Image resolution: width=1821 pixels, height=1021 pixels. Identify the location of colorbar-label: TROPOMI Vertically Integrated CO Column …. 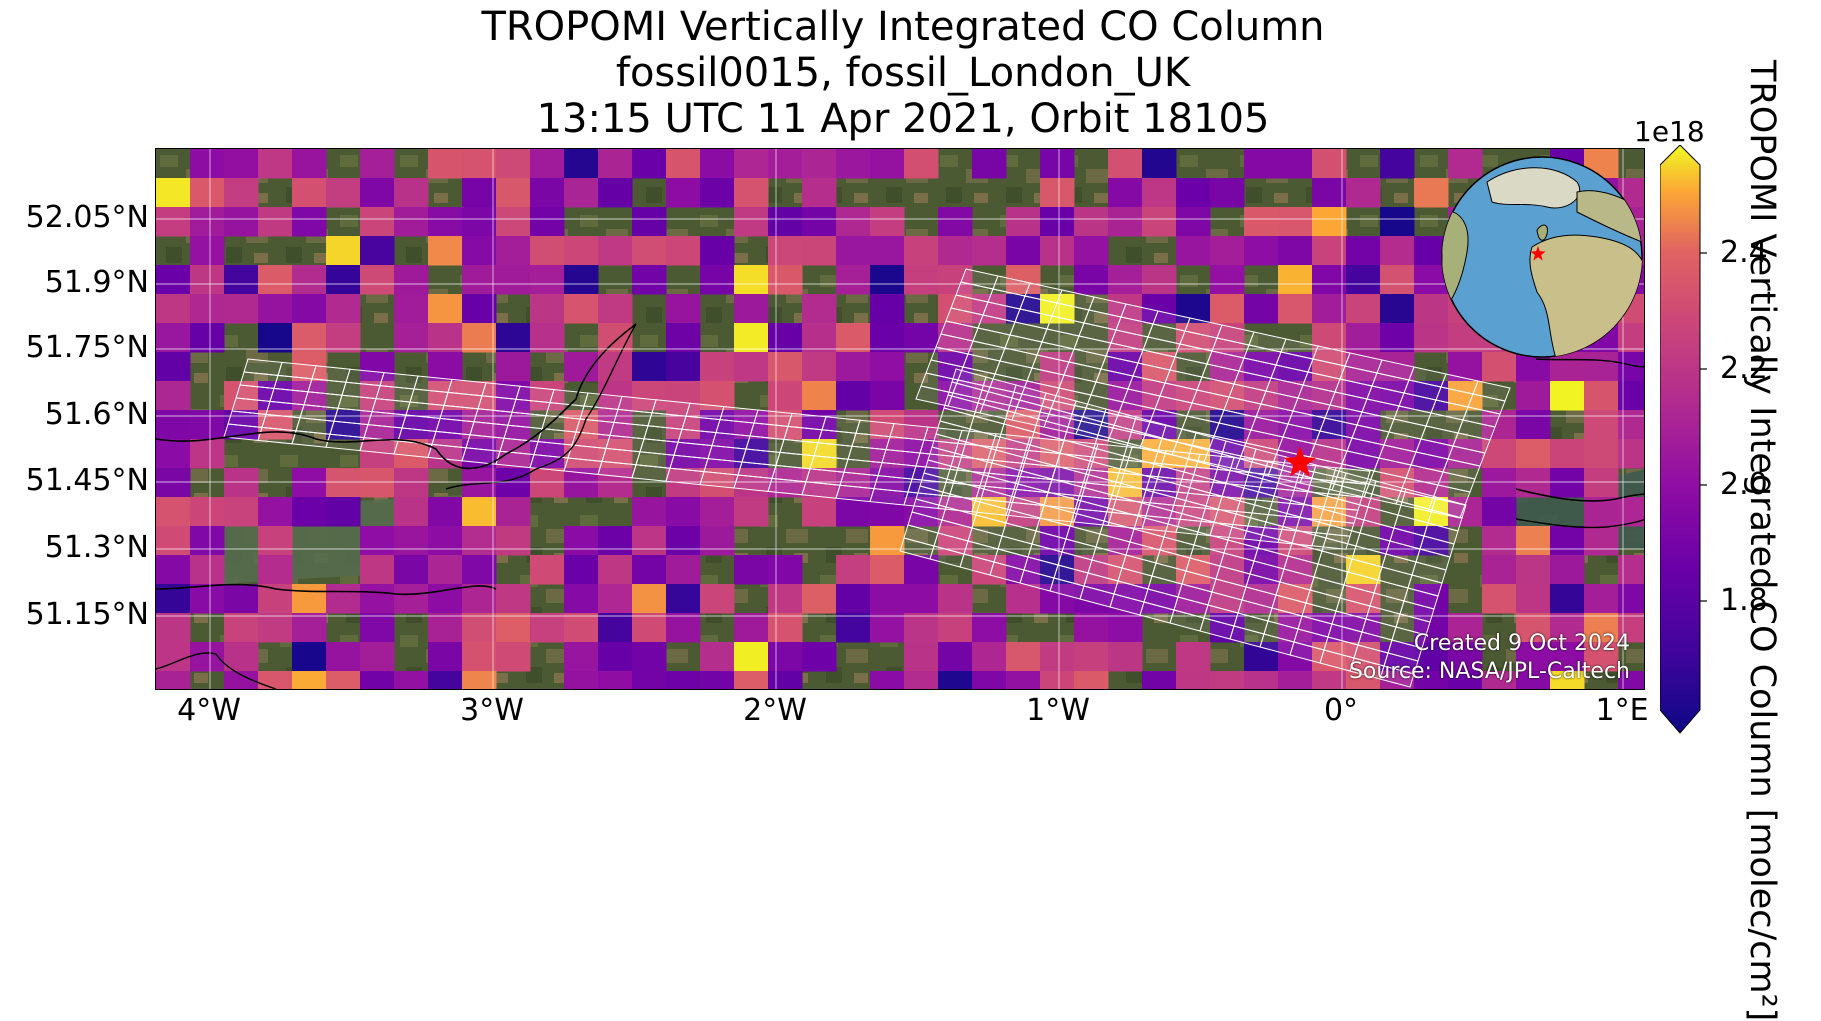
(1762, 540).